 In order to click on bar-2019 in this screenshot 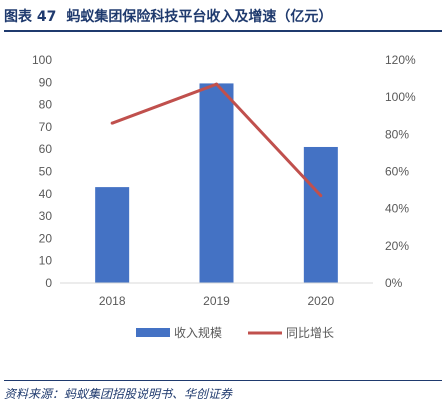, I will do `click(216, 183)`.